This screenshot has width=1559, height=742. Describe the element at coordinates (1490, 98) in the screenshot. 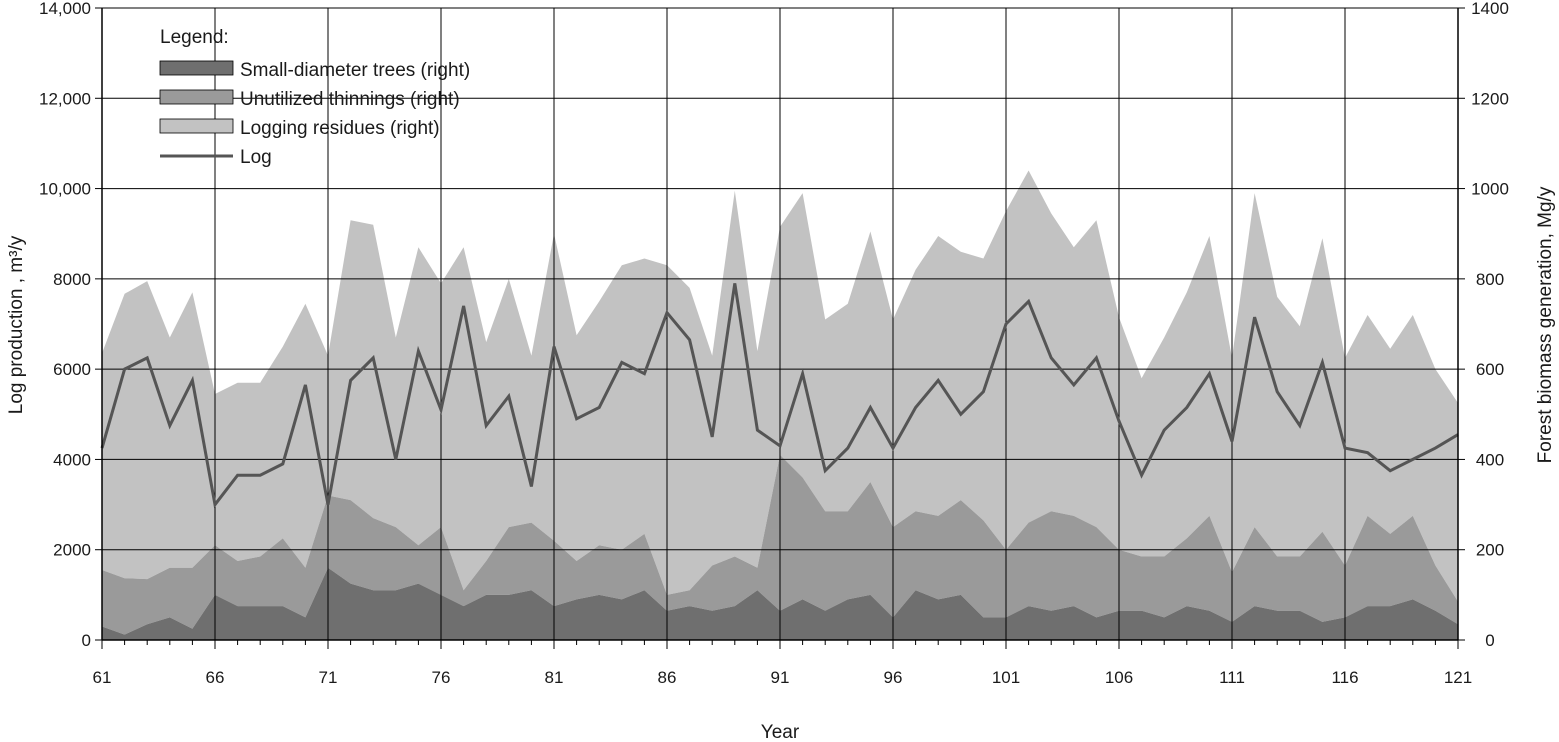

I see `y-right-tick-label: 1200` at that location.